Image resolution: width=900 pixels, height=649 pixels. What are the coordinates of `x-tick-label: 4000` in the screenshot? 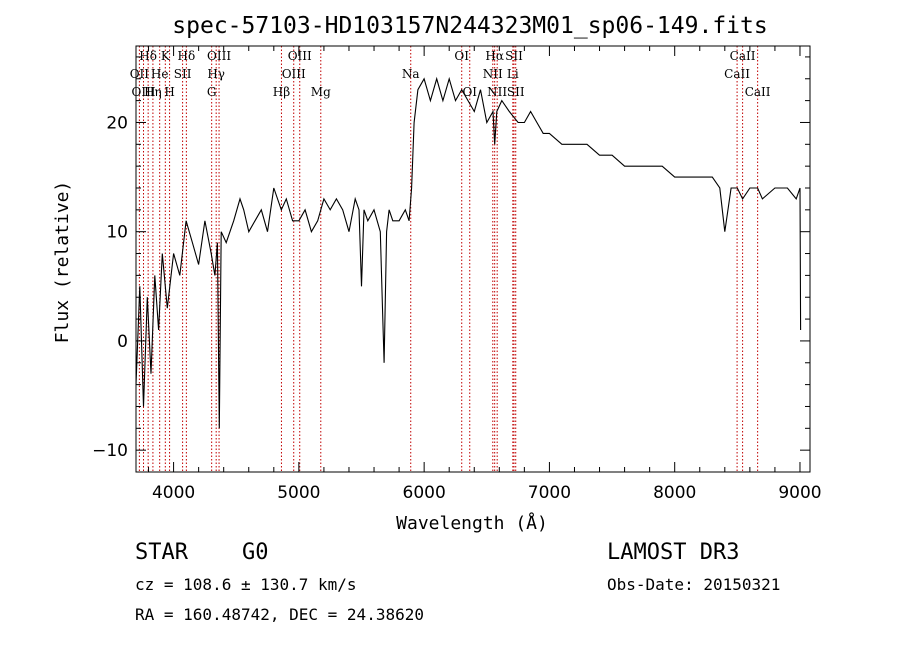 It's located at (173, 493).